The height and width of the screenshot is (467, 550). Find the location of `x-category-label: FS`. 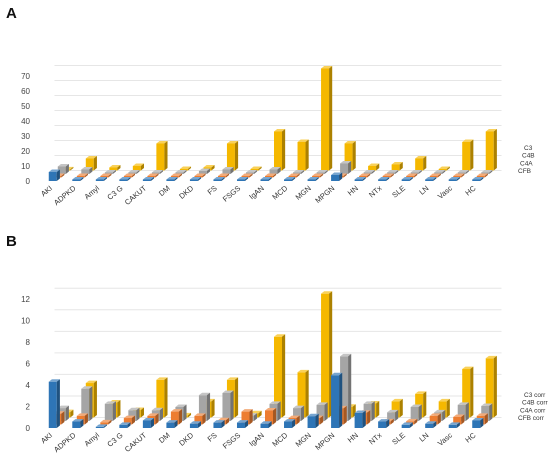

x-category-label: FS is located at coordinates (212, 190).